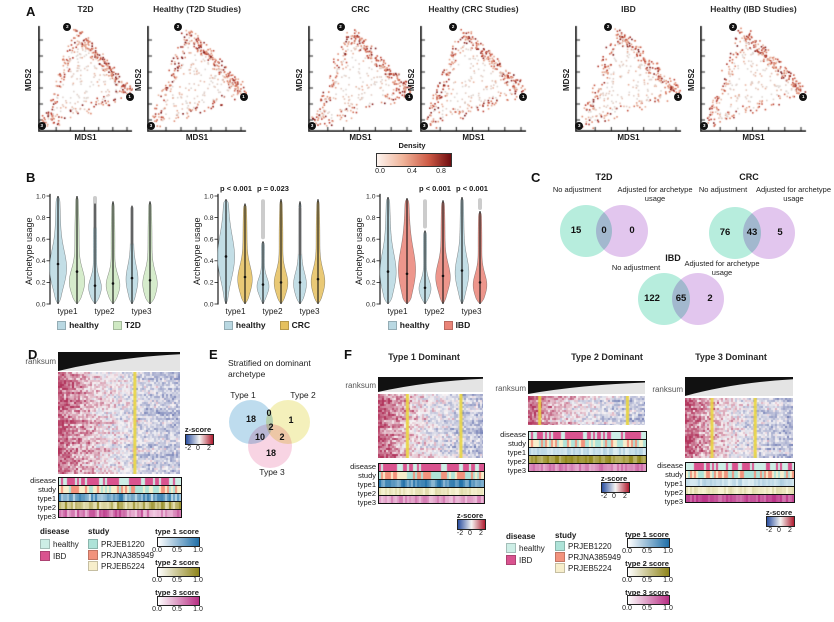 This screenshot has height=622, width=834. I want to click on legend-item-study: PRJEB5224, so click(583, 568).